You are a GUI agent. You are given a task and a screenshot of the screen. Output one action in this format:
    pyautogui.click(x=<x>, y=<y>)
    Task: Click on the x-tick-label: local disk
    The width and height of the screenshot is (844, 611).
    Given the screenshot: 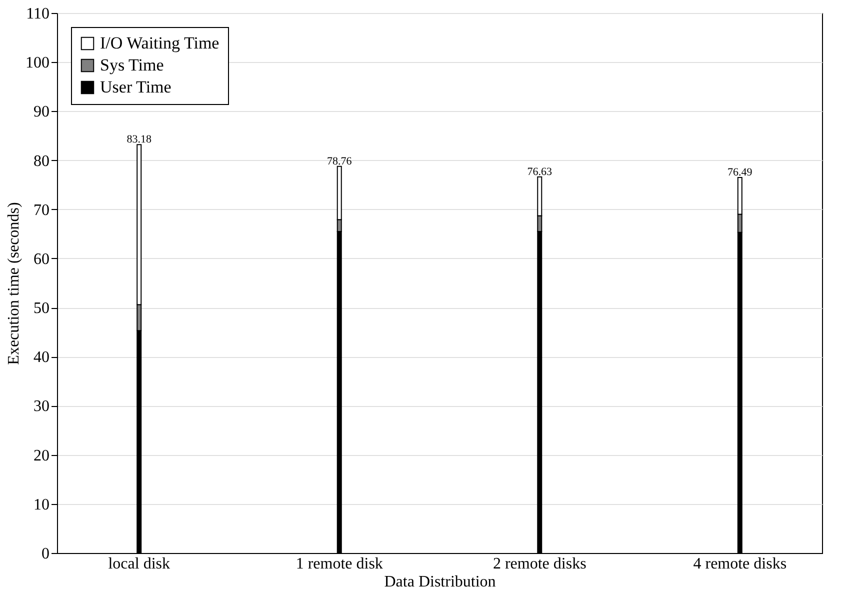 What is the action you would take?
    pyautogui.click(x=139, y=564)
    